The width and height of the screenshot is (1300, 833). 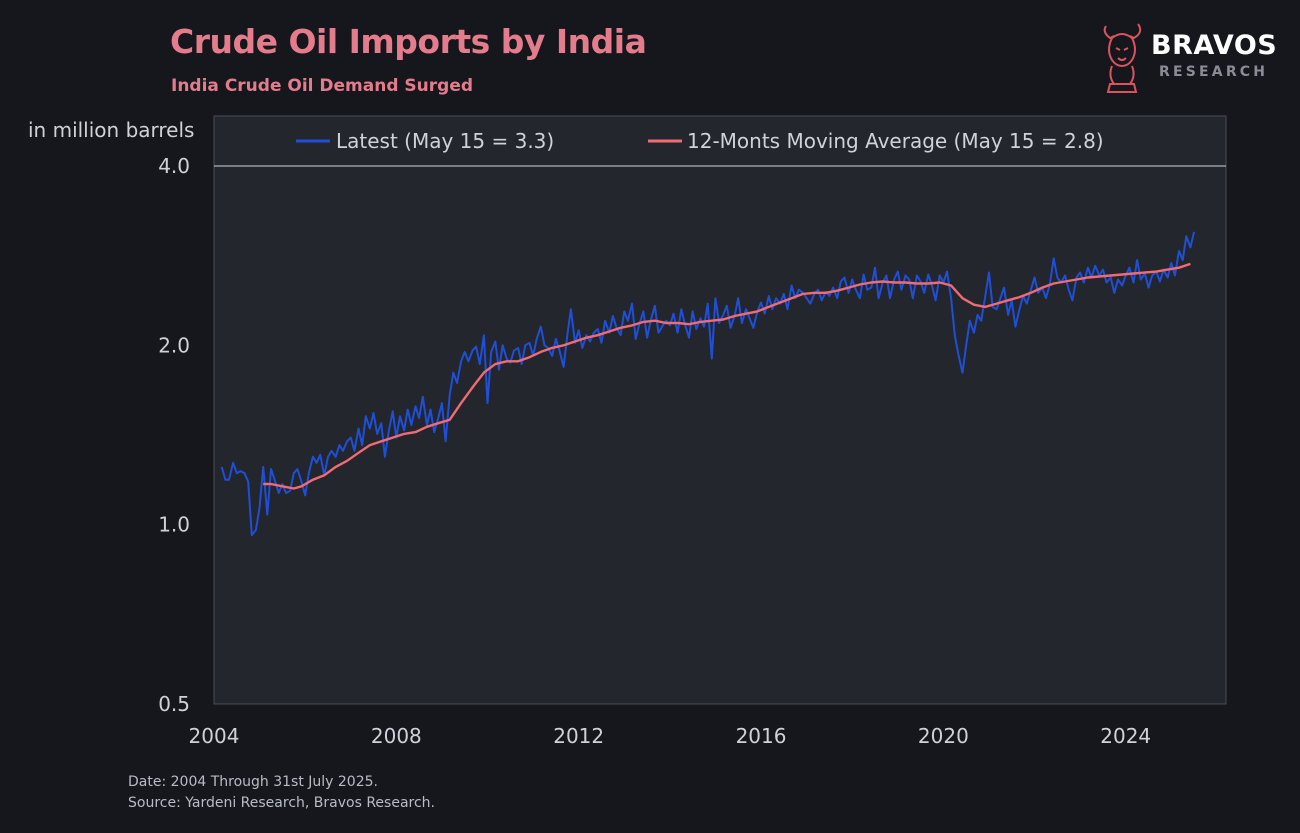 I want to click on y-axis-ticks: 4.0 2.0 1.0 0.5, so click(x=174, y=435).